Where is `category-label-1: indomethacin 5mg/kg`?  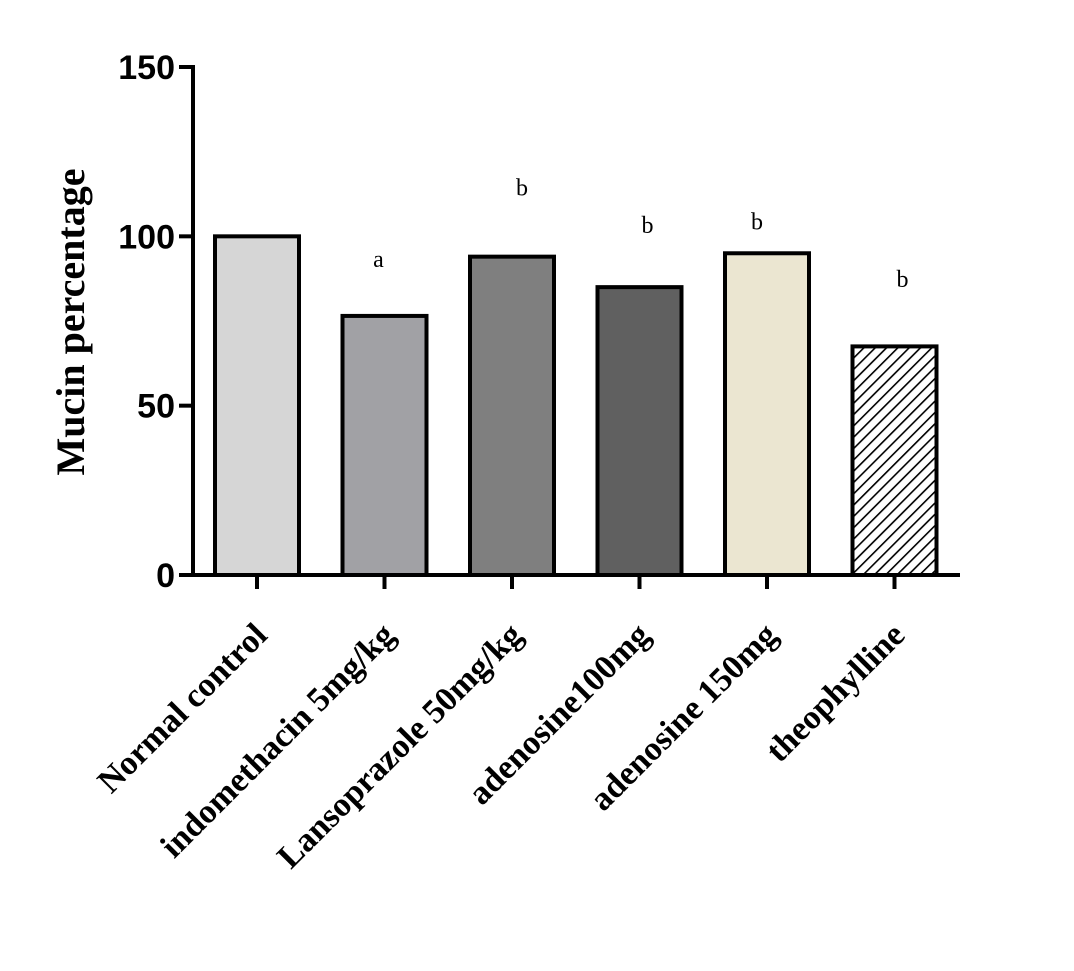 category-label-1: indomethacin 5mg/kg is located at coordinates (278, 740).